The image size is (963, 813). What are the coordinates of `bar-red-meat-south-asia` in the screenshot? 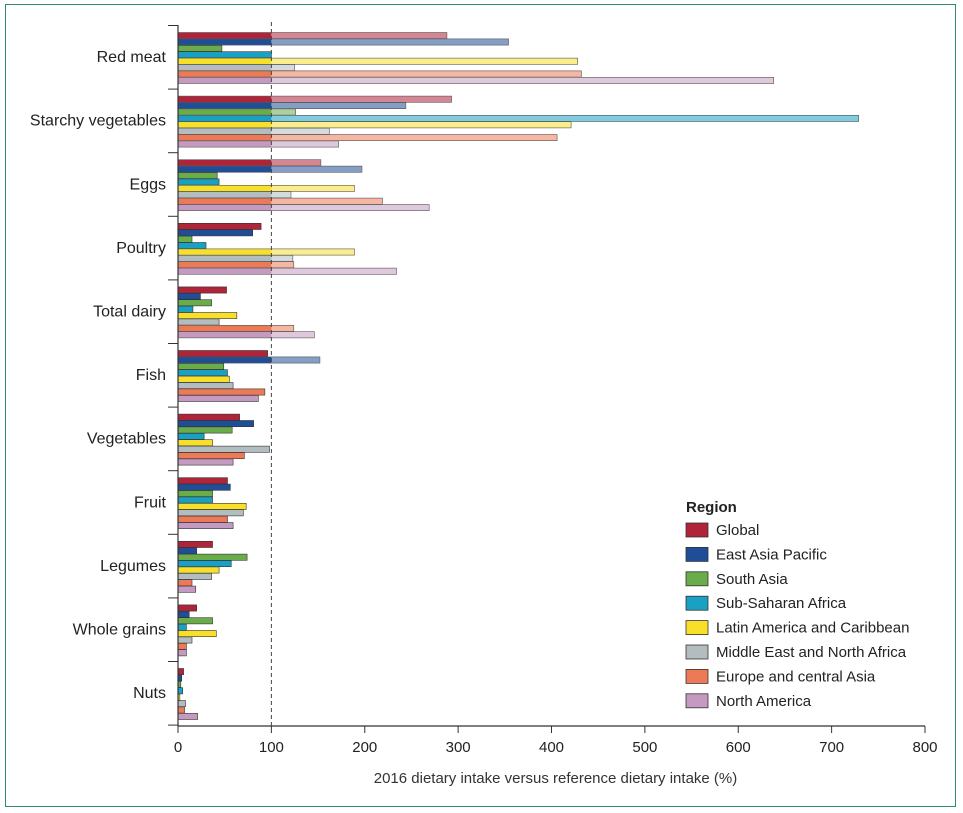 It's located at (200, 48).